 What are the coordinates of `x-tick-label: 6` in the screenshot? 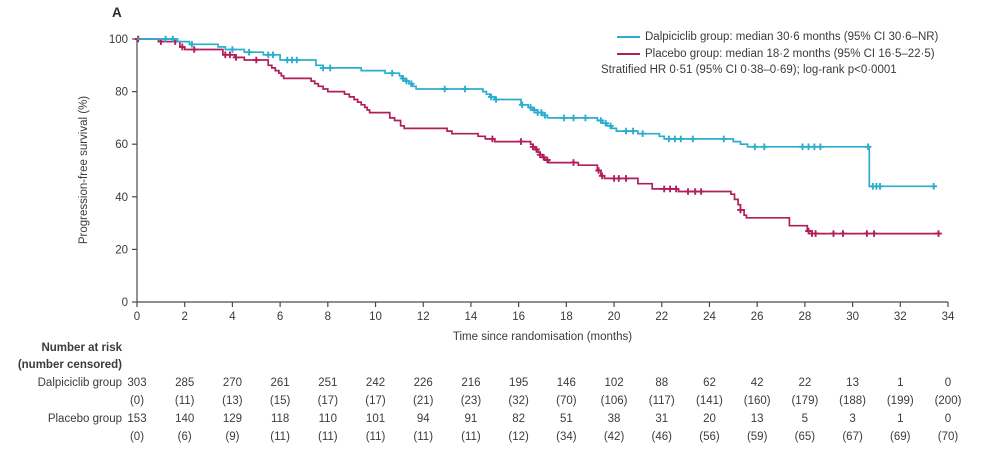 It's located at (280, 317).